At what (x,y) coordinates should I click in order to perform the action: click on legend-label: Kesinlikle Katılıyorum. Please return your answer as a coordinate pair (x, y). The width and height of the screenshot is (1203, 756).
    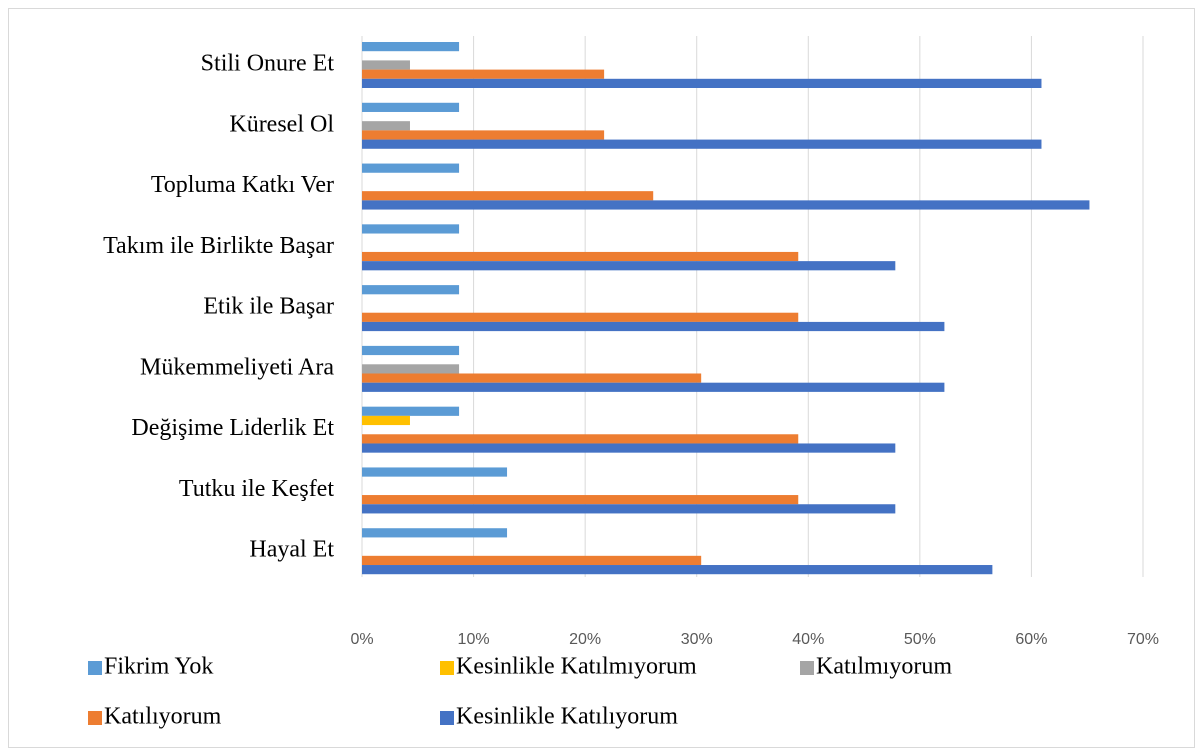
    Looking at the image, I should click on (567, 717).